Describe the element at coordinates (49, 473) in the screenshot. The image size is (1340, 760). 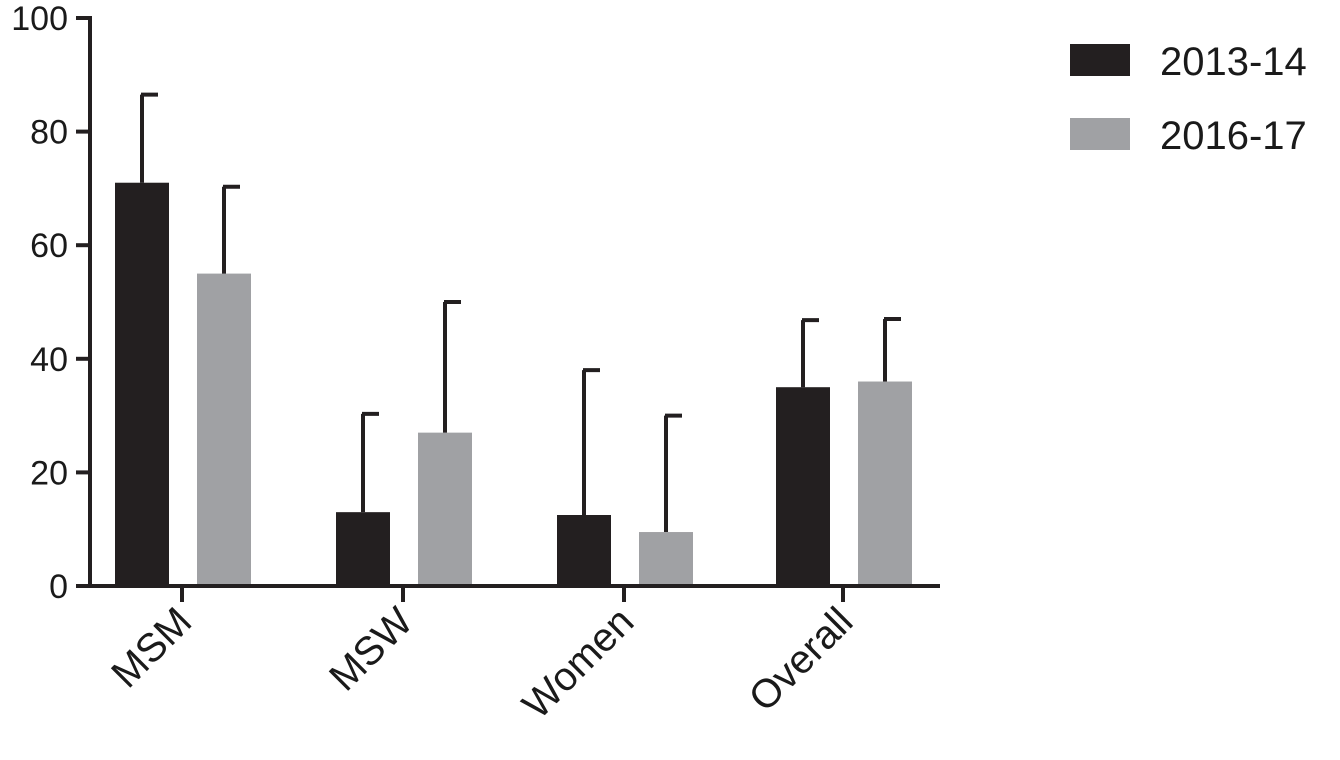
I see `y-tick-label-20: 20` at that location.